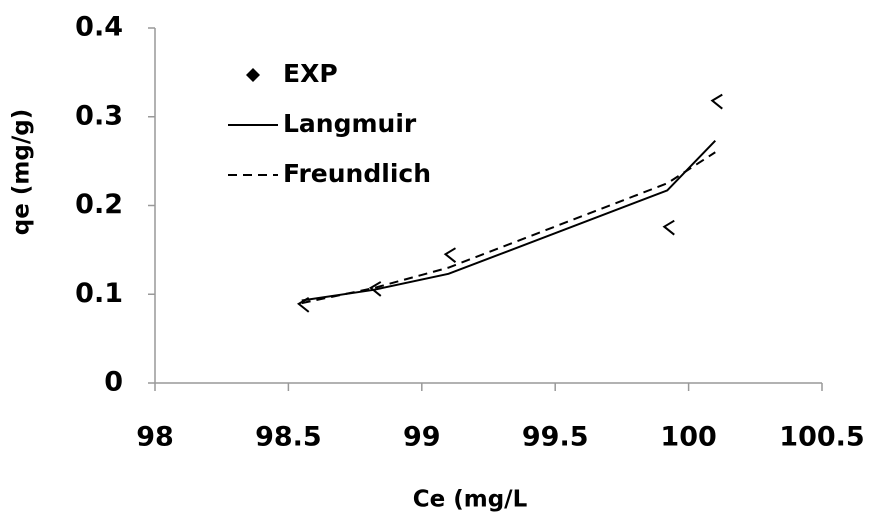 This screenshot has width=870, height=515. I want to click on x-tick-label: 99.5, so click(555, 437).